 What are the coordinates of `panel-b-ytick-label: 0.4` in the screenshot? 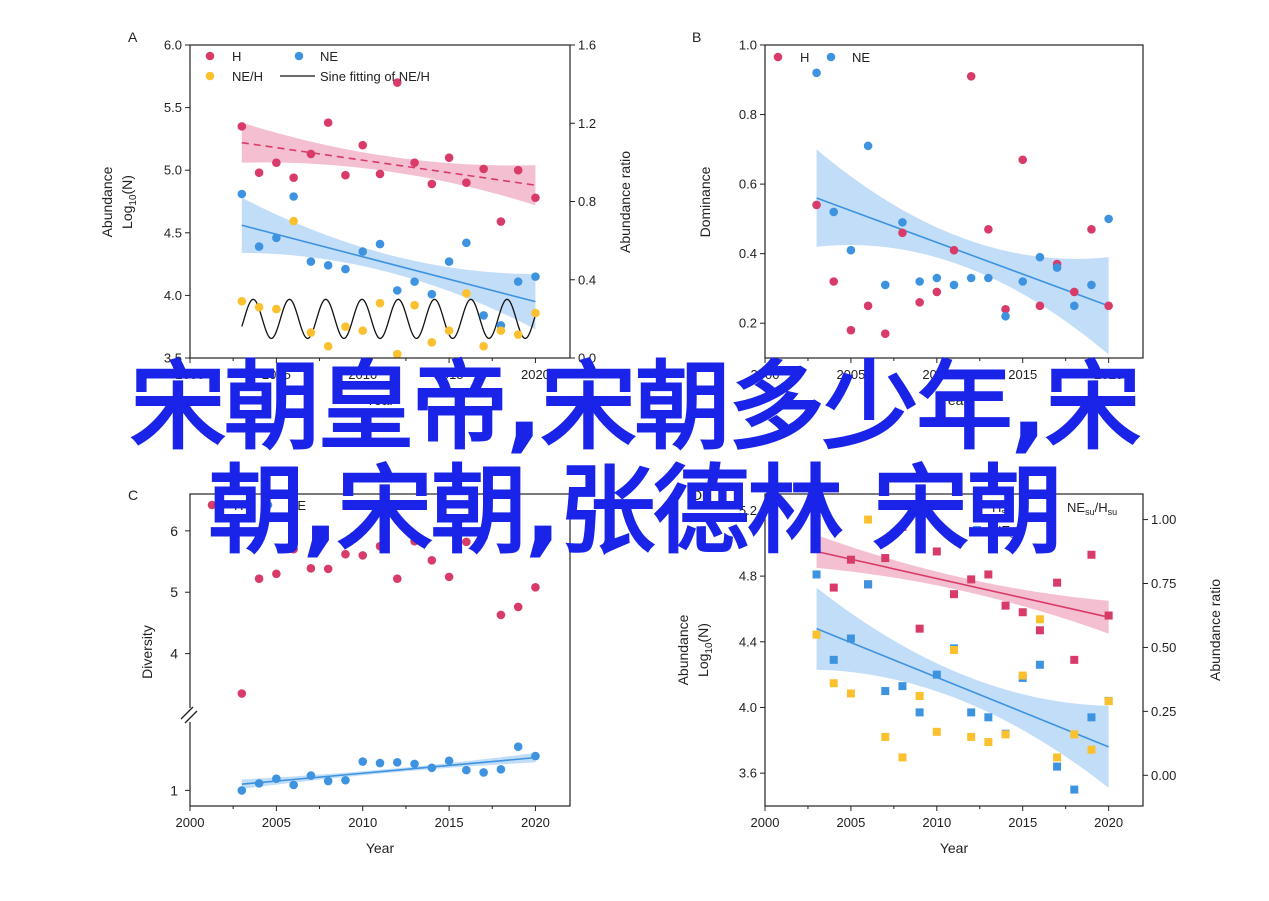 It's located at (748, 253).